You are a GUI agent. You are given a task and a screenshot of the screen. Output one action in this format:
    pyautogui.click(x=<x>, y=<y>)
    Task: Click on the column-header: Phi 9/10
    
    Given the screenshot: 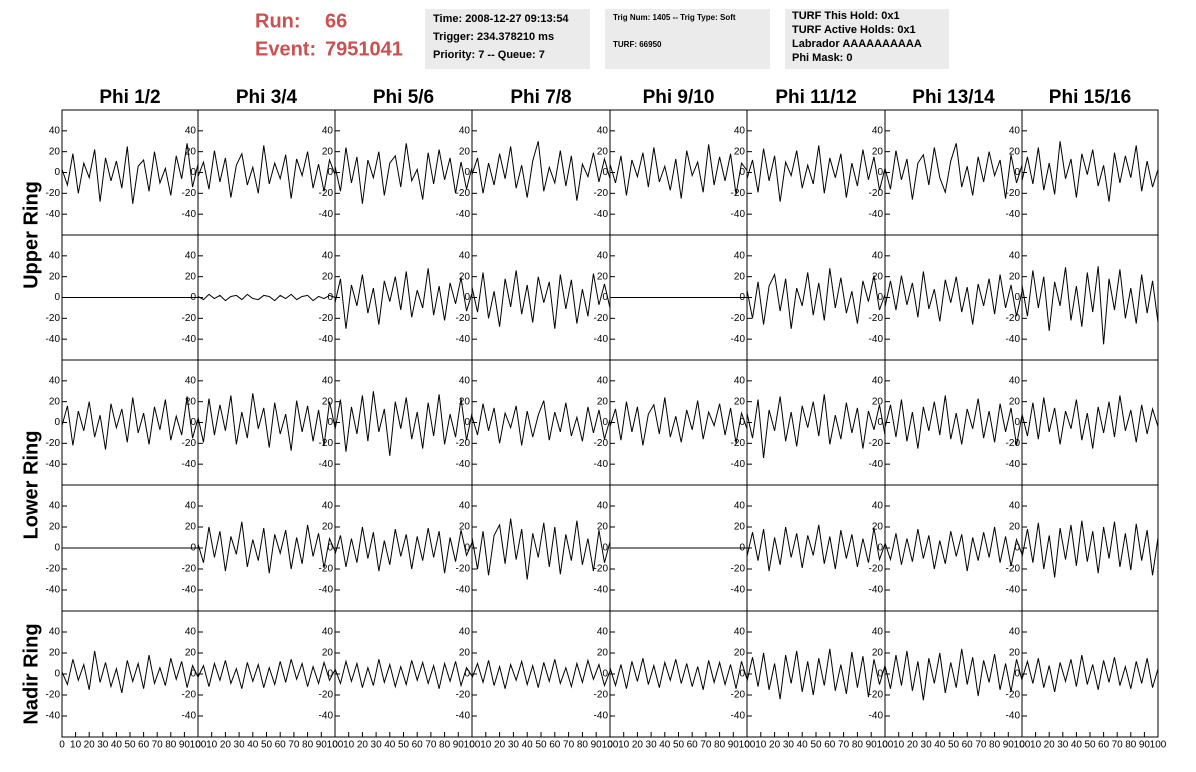 What is the action you would take?
    pyautogui.click(x=679, y=97)
    